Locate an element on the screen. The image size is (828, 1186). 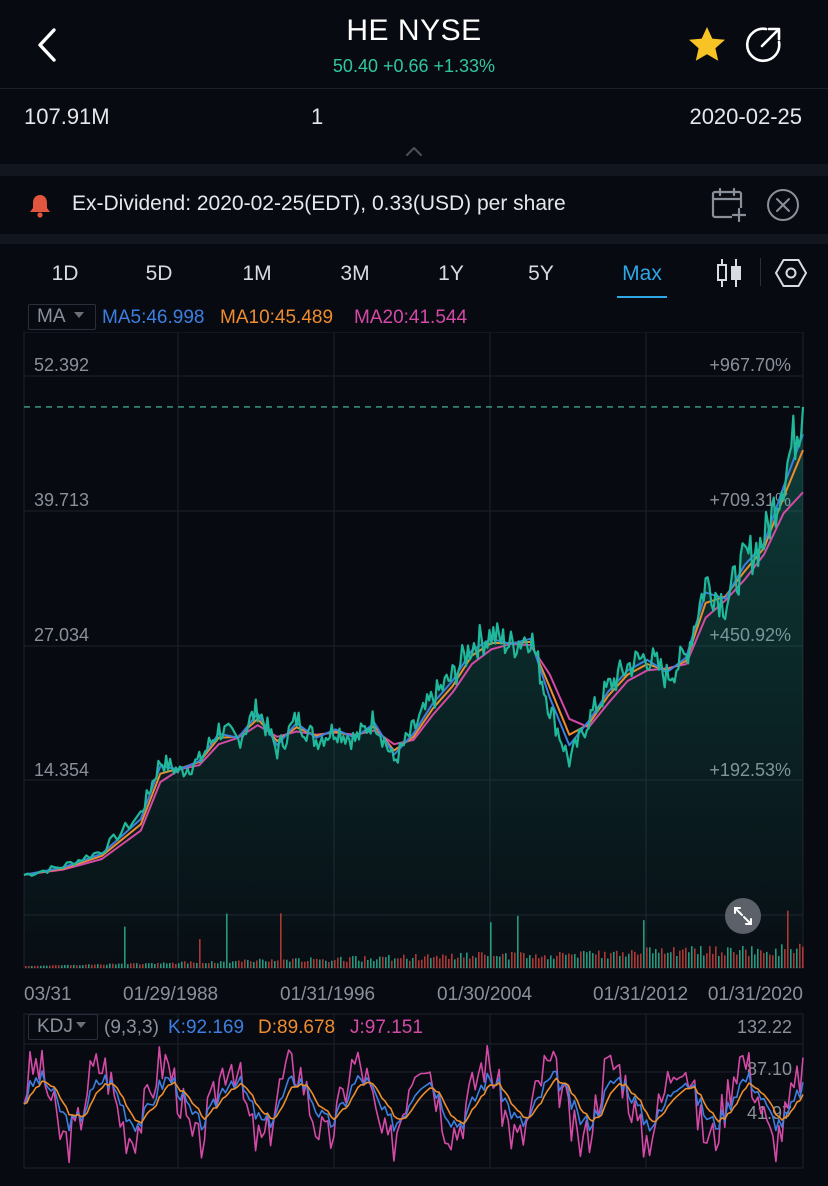
indicator-select: MA is located at coordinates (62, 317).